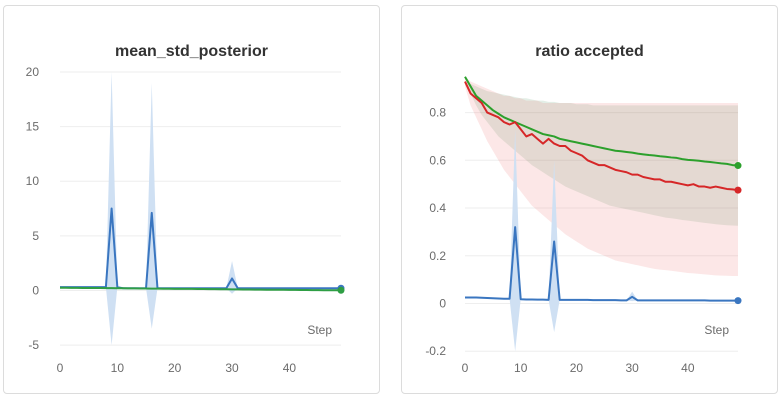  Describe the element at coordinates (35, 236) in the screenshot. I see `y-tick-label: 5` at that location.